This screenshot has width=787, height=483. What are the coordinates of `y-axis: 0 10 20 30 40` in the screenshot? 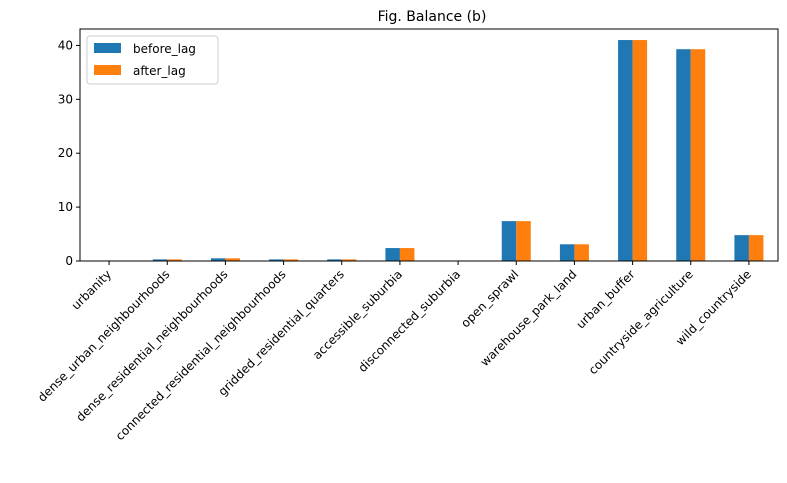 It's located at (69, 153).